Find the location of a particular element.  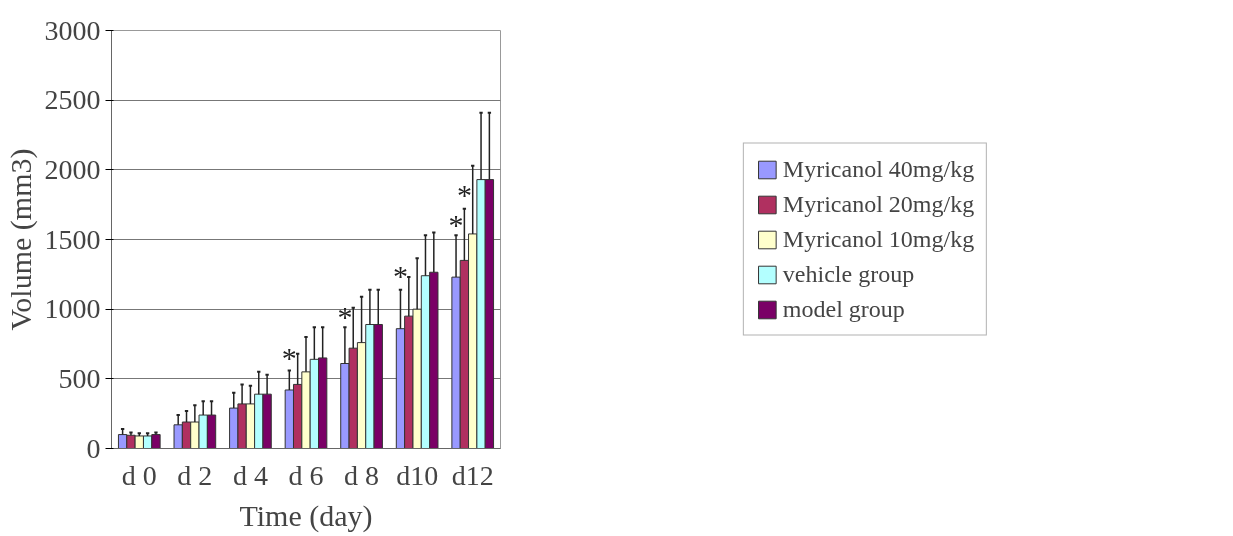

x-tick-label: d12 is located at coordinates (472, 475).